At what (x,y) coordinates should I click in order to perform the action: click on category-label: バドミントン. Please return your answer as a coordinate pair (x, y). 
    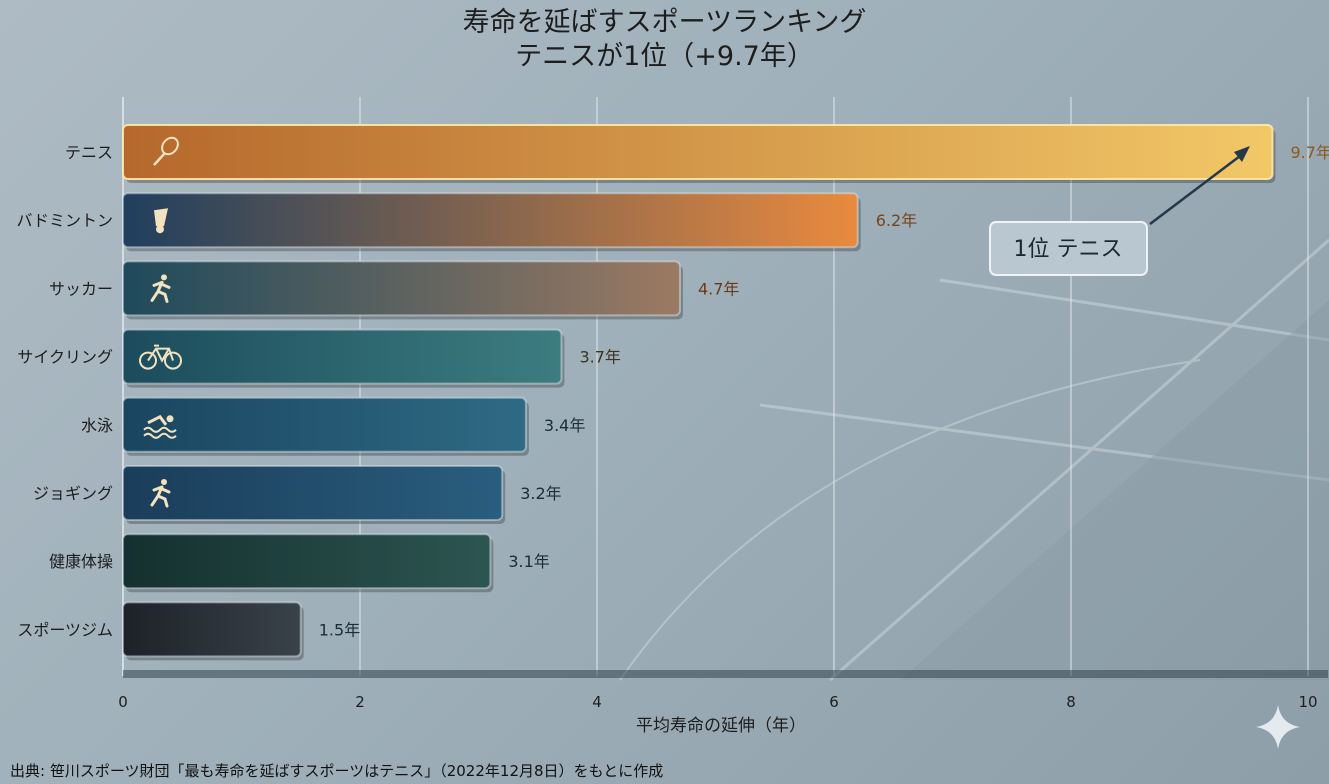
    Looking at the image, I should click on (65, 220).